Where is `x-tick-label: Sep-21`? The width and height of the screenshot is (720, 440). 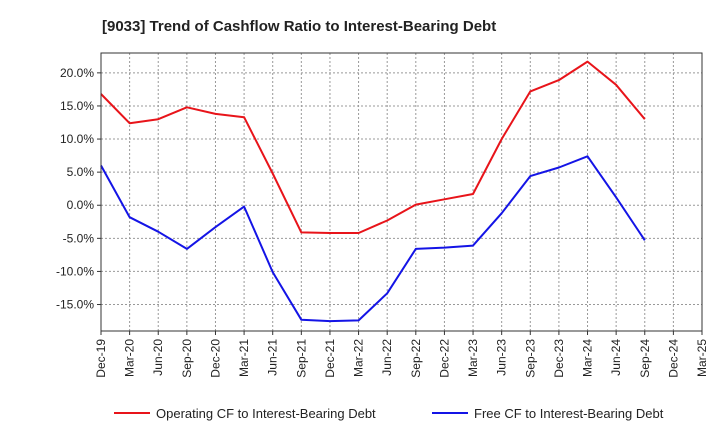
x-tick-label: Sep-21 is located at coordinates (301, 358).